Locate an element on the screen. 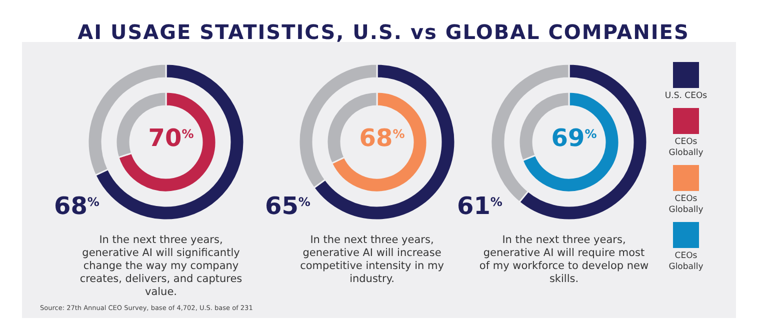 This screenshot has height=330, width=767. data-label: 61$^{%}$ is located at coordinates (479, 206).